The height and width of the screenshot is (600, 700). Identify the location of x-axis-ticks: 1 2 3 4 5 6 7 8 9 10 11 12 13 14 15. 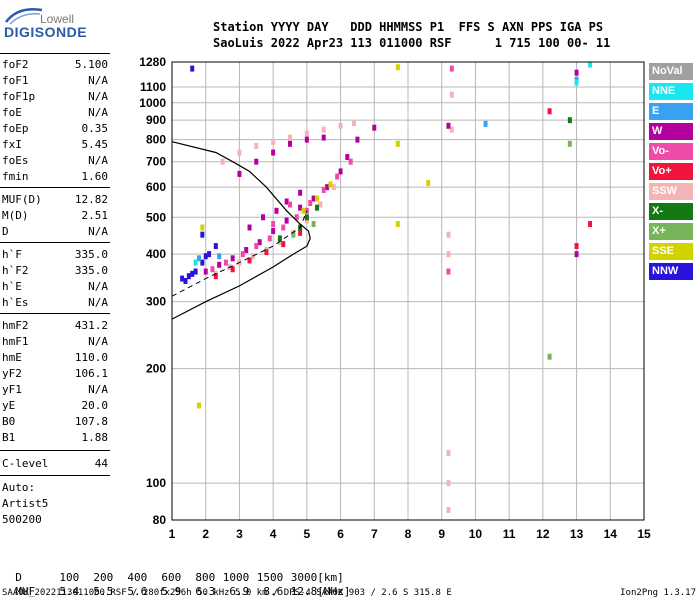
(410, 534).